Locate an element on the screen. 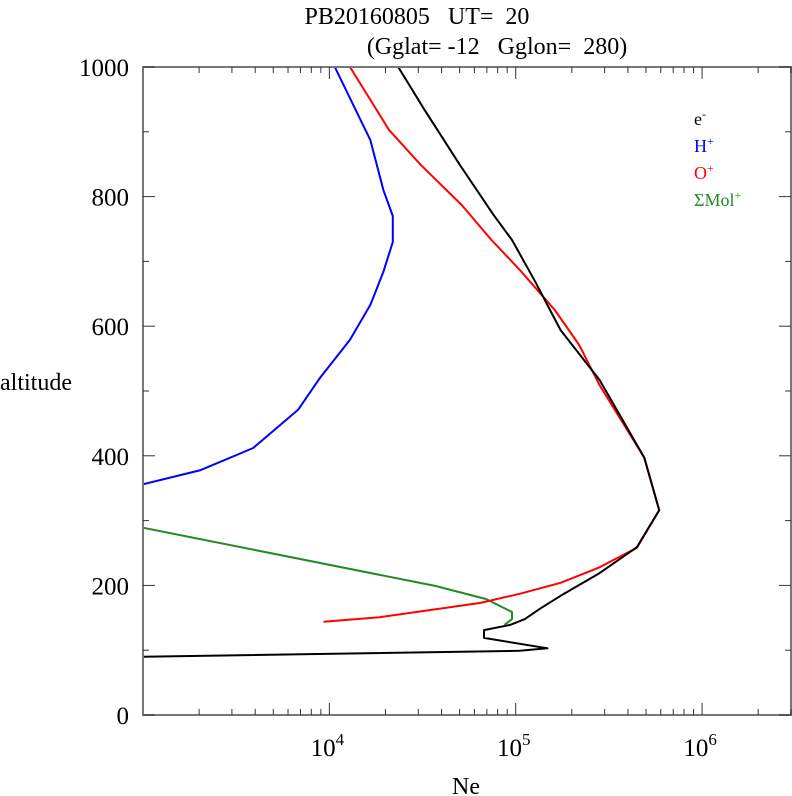  y-tick-label: 600 is located at coordinates (111, 327).